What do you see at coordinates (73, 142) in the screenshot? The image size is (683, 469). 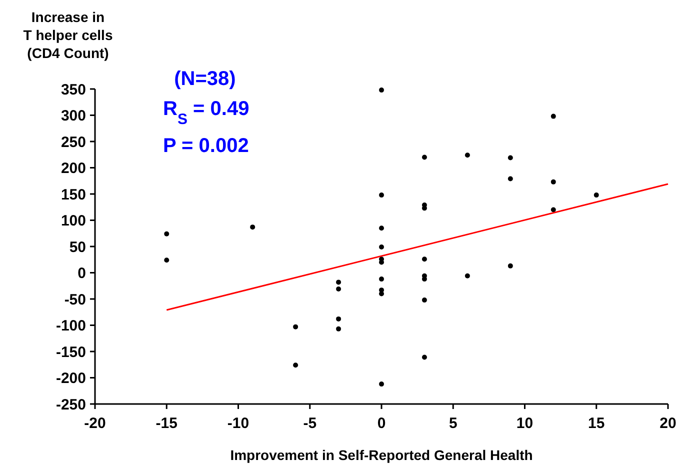 I see `y-tick-label: 250` at bounding box center [73, 142].